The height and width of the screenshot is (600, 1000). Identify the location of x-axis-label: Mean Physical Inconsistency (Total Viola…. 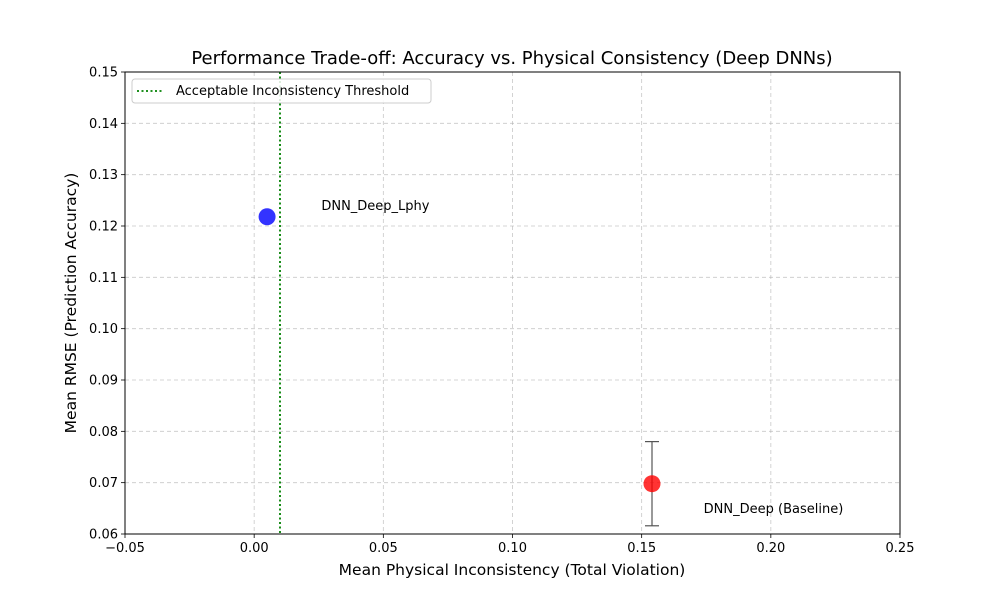
(512, 570).